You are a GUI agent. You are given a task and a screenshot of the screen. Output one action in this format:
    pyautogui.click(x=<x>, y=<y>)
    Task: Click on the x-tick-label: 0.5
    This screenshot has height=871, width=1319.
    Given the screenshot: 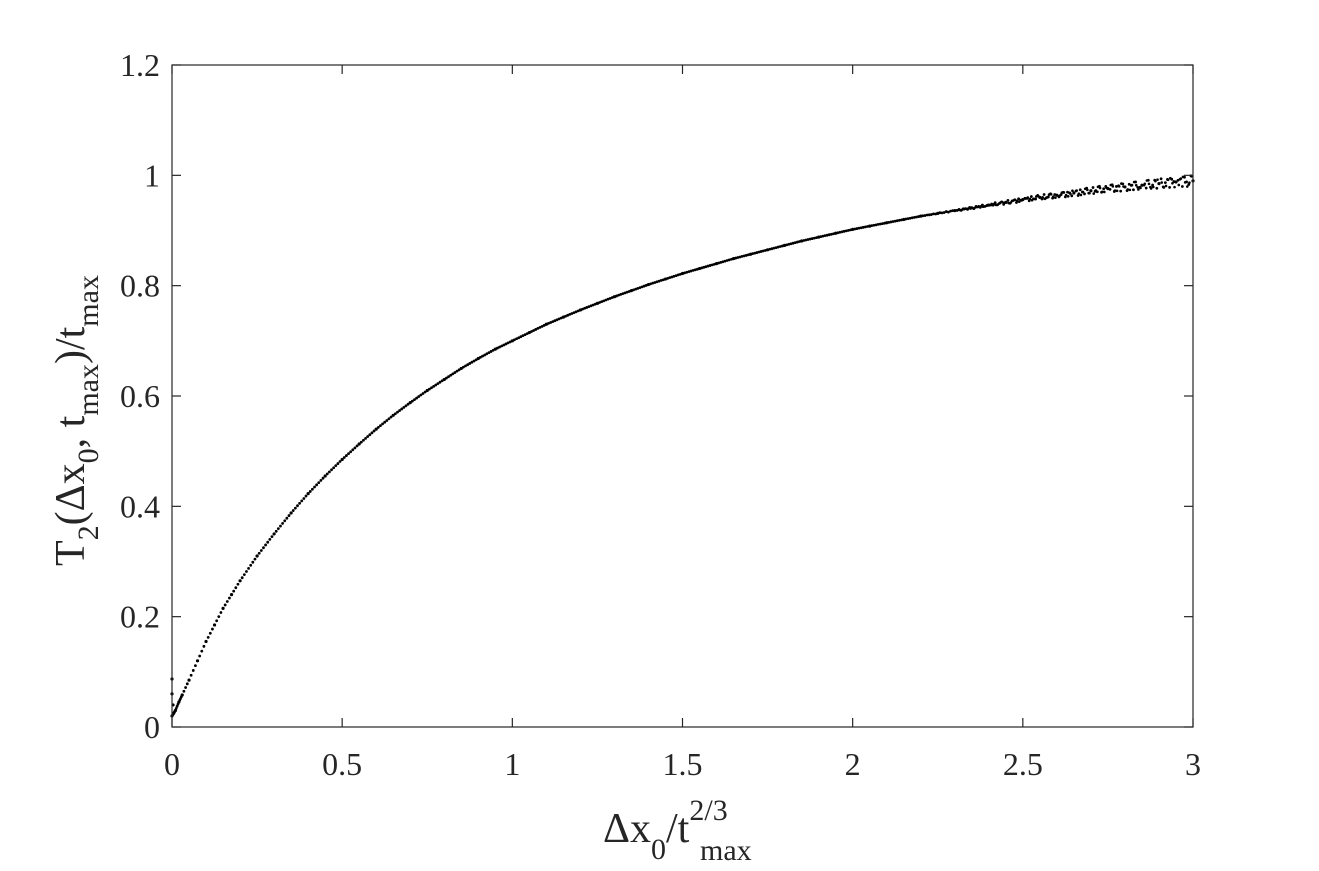 What is the action you would take?
    pyautogui.click(x=342, y=764)
    